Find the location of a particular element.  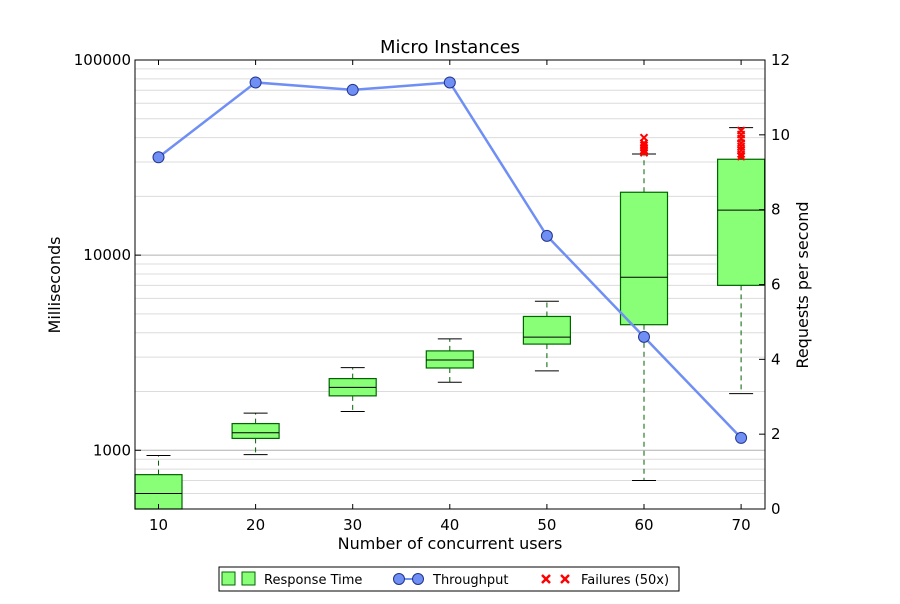

left-axis-ticks: 1000 10000 100000 is located at coordinates (107, 255).